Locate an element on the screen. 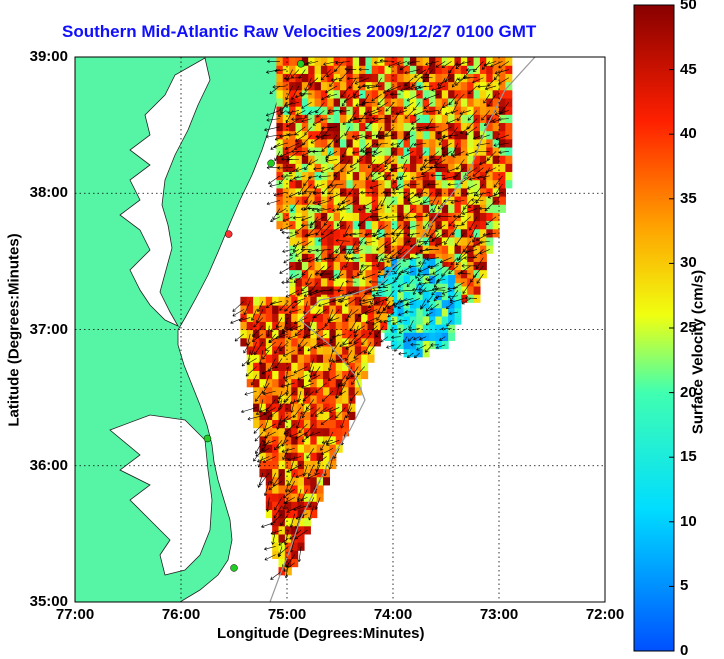 The width and height of the screenshot is (724, 659). colorbar is located at coordinates (654, 328).